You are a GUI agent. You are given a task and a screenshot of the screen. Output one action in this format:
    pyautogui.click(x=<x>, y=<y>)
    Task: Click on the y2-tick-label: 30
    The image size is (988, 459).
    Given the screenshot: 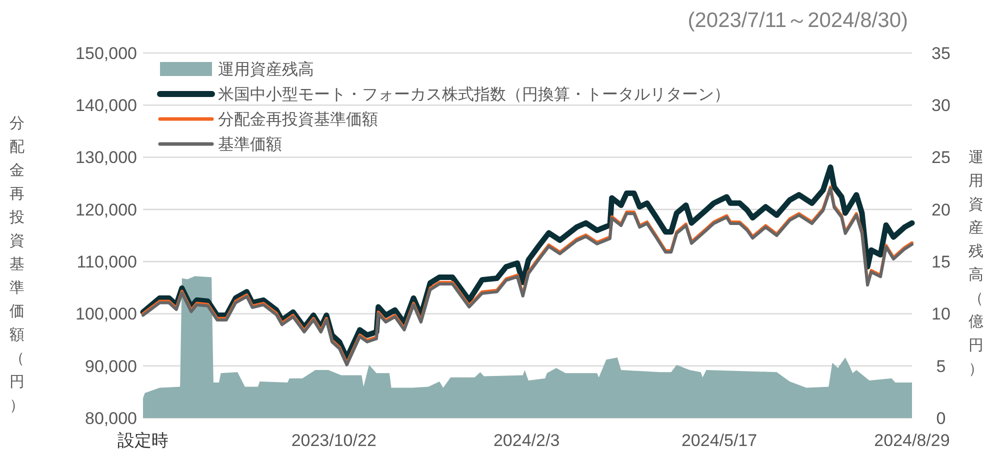 What is the action you would take?
    pyautogui.click(x=941, y=106)
    